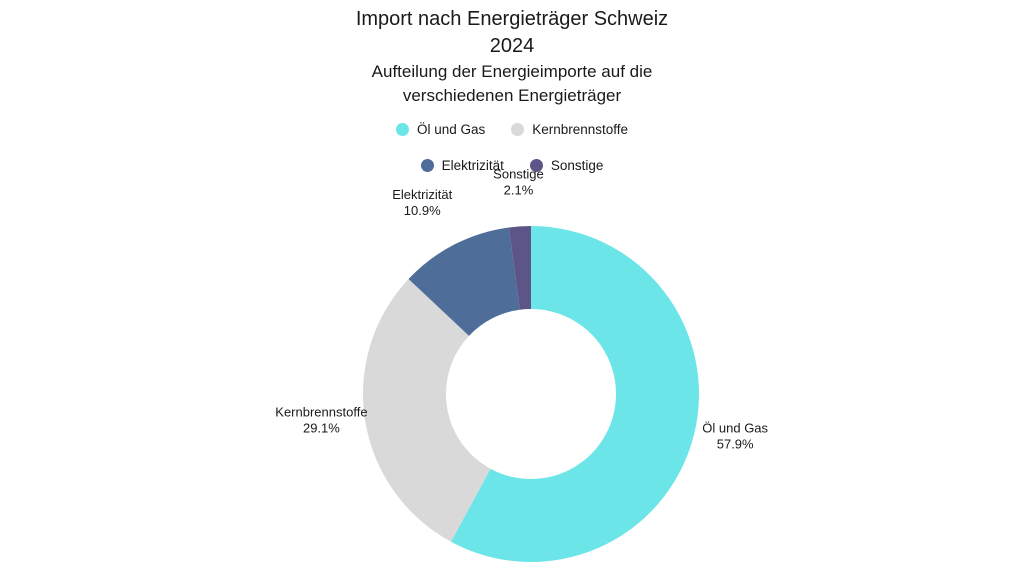 This screenshot has height=576, width=1024. What do you see at coordinates (512, 19) in the screenshot?
I see `chart-title-line-1: Import nach Energieträger Schweiz` at bounding box center [512, 19].